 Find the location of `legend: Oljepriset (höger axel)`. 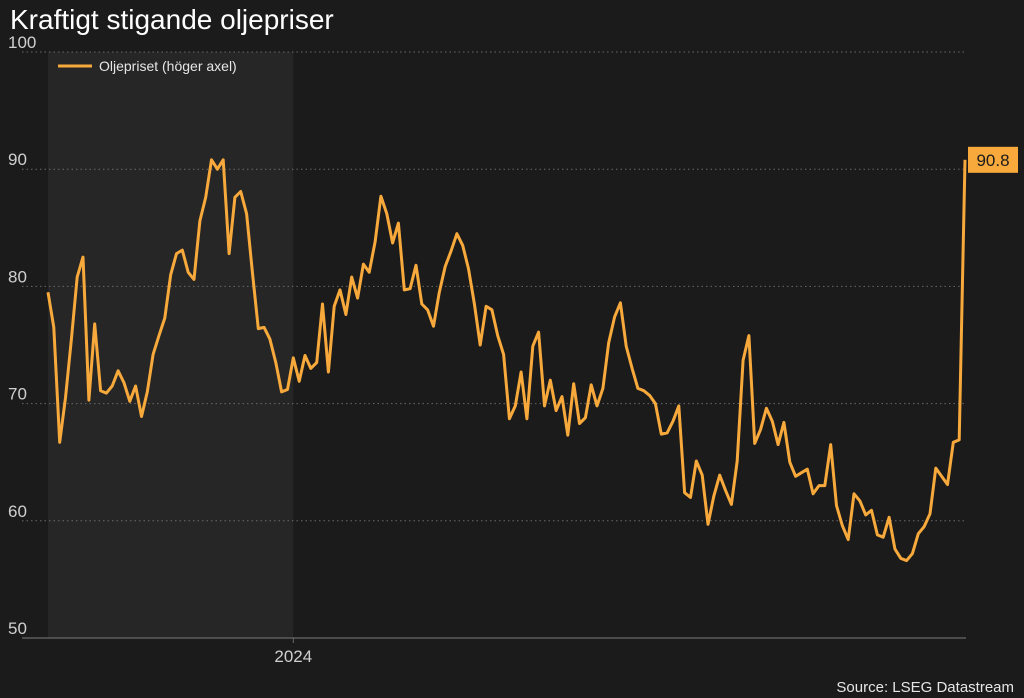

legend: Oljepriset (höger axel) is located at coordinates (147, 66).